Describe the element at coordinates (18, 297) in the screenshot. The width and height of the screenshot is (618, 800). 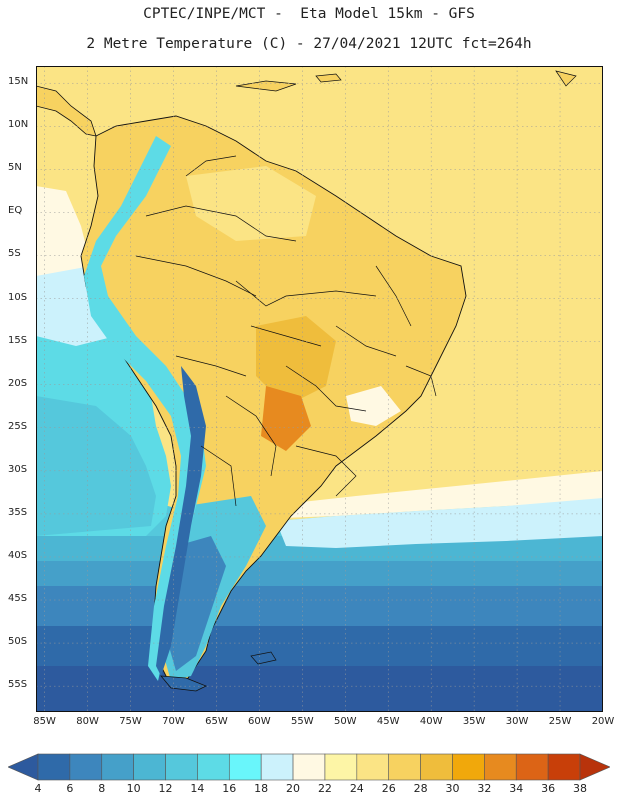
I see `lat-tick-label: 10S` at that location.